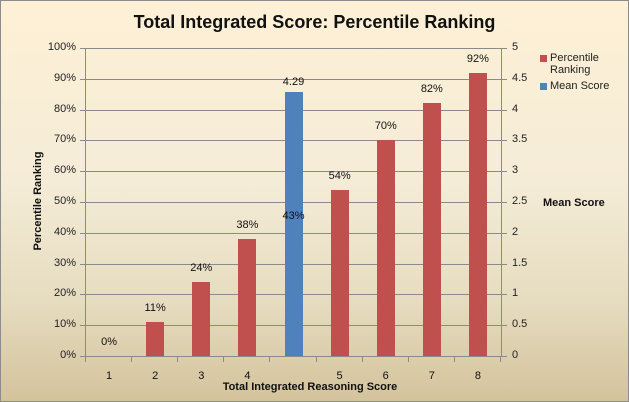 The image size is (629, 402). I want to click on right-y-tick-label: 0.5, so click(520, 324).